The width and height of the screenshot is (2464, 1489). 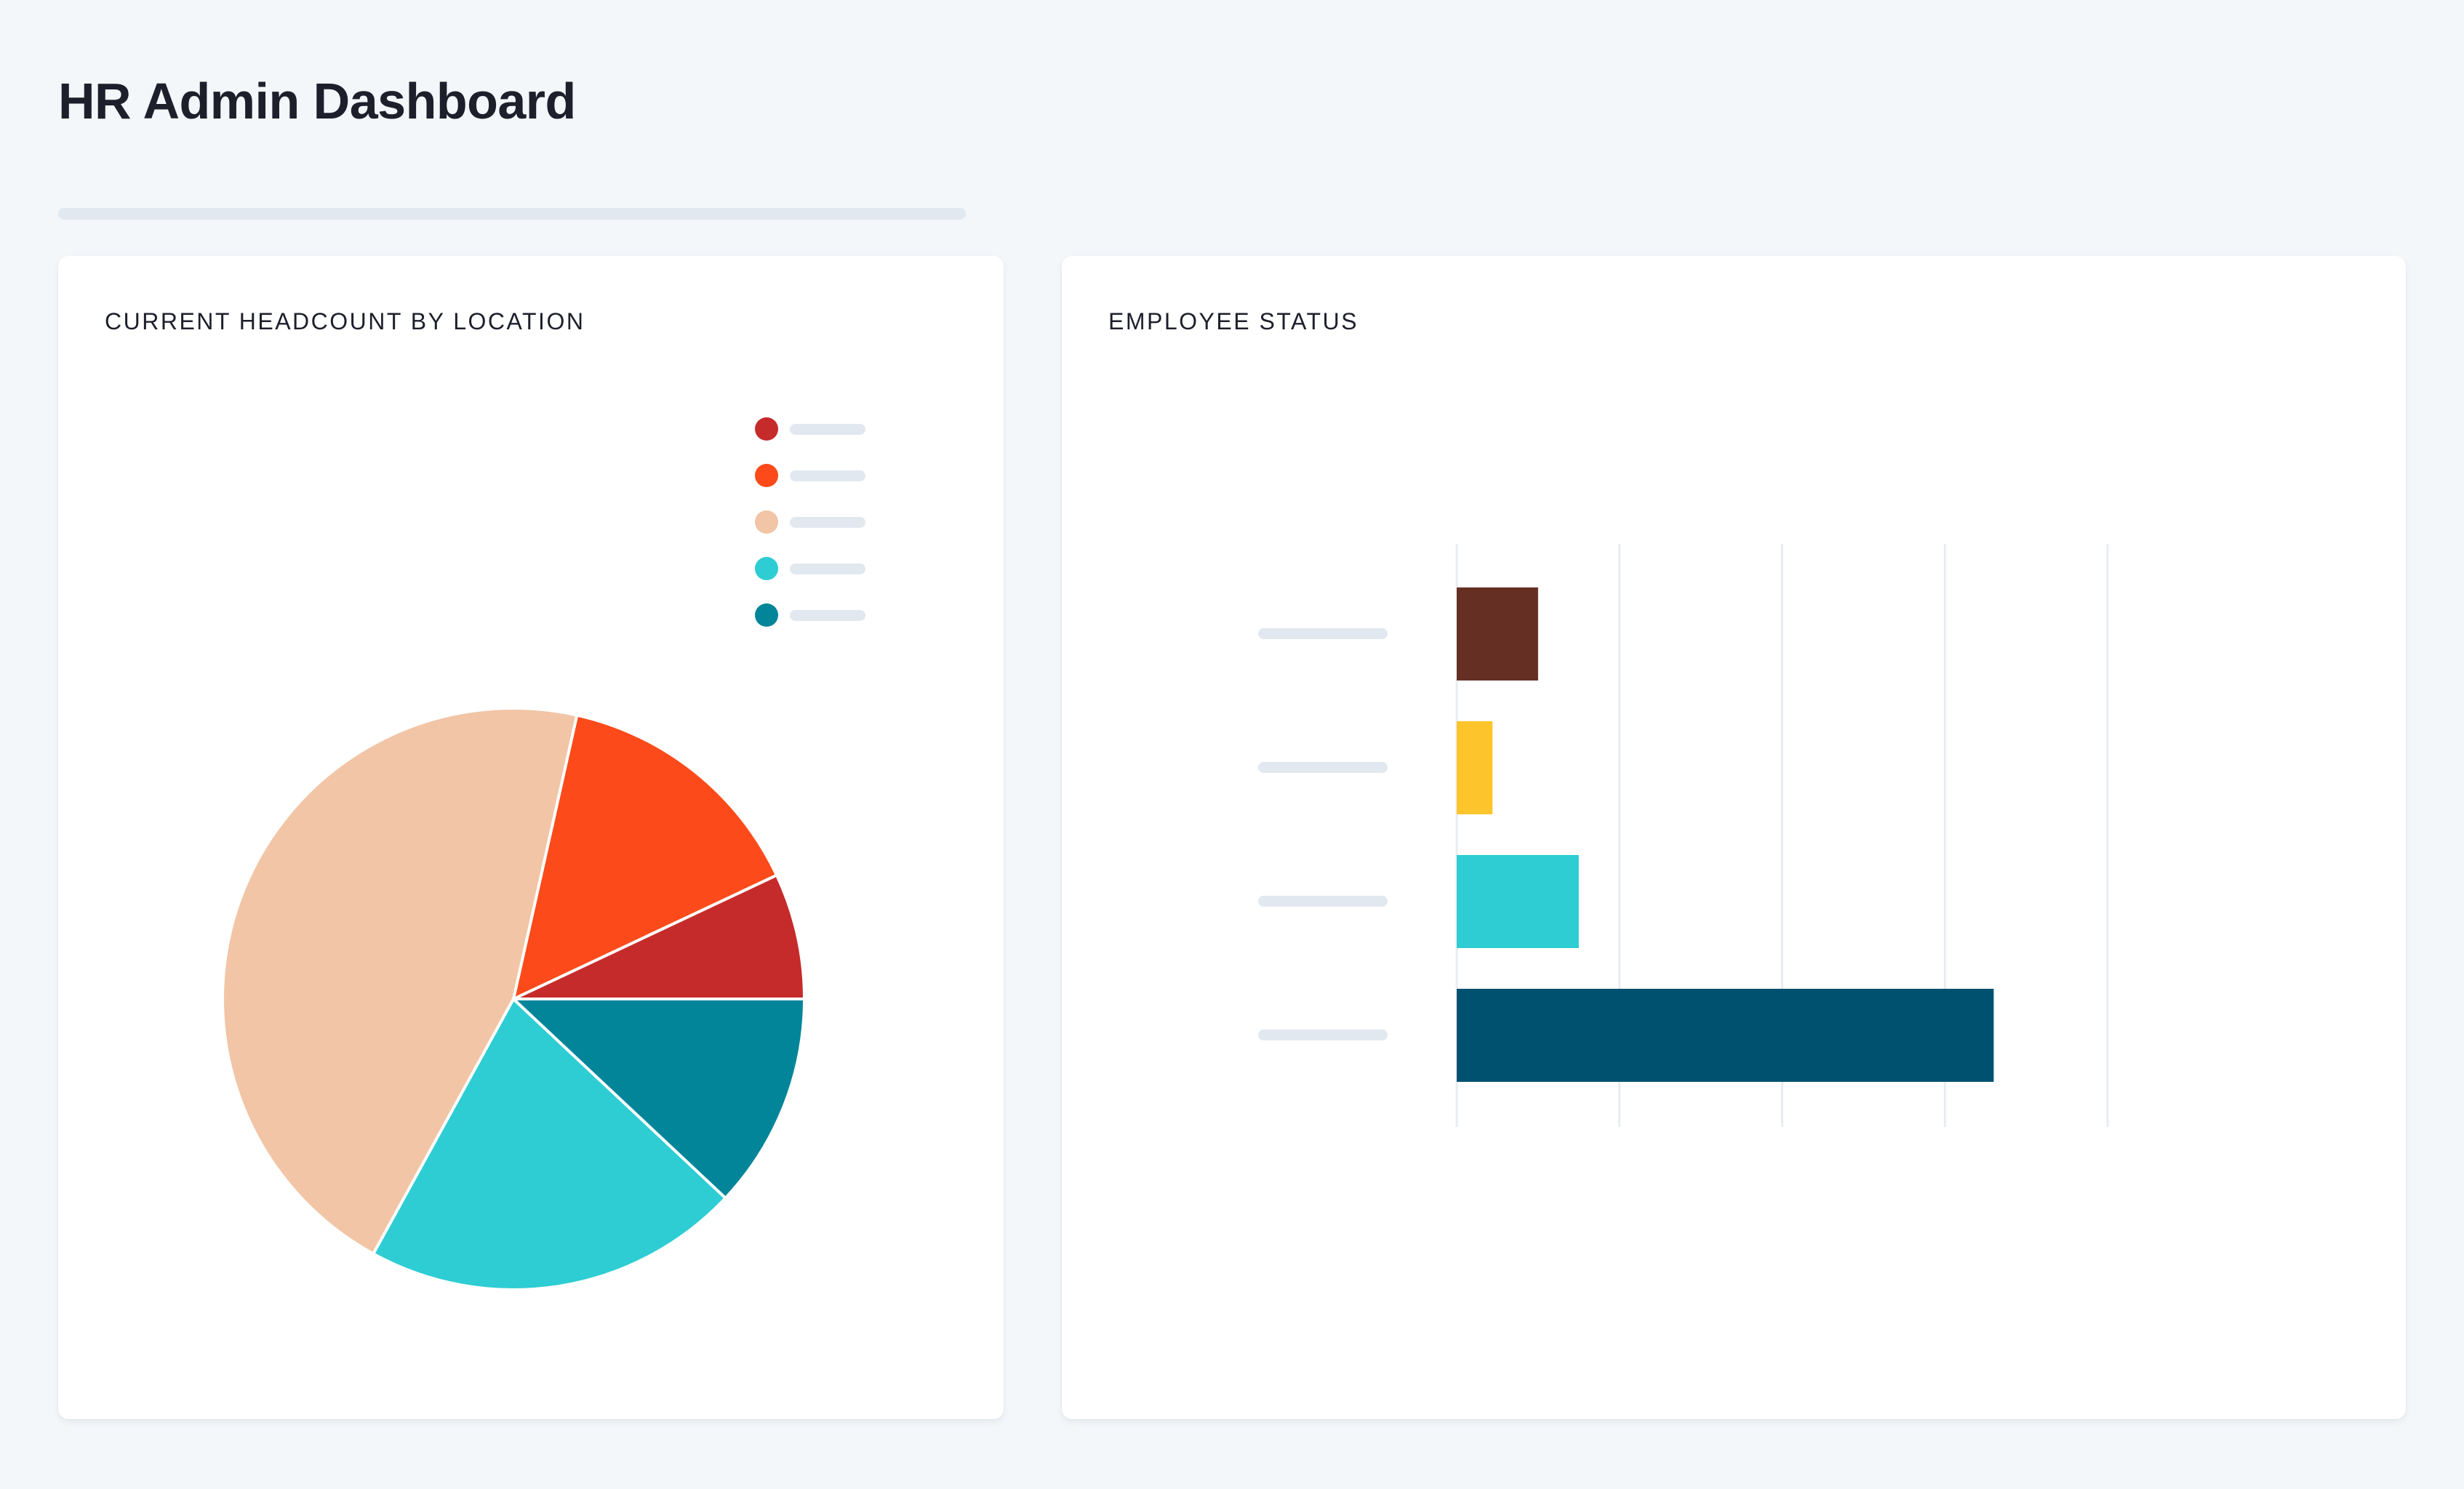 I want to click on headcount-pie-chart, so click(x=513, y=999).